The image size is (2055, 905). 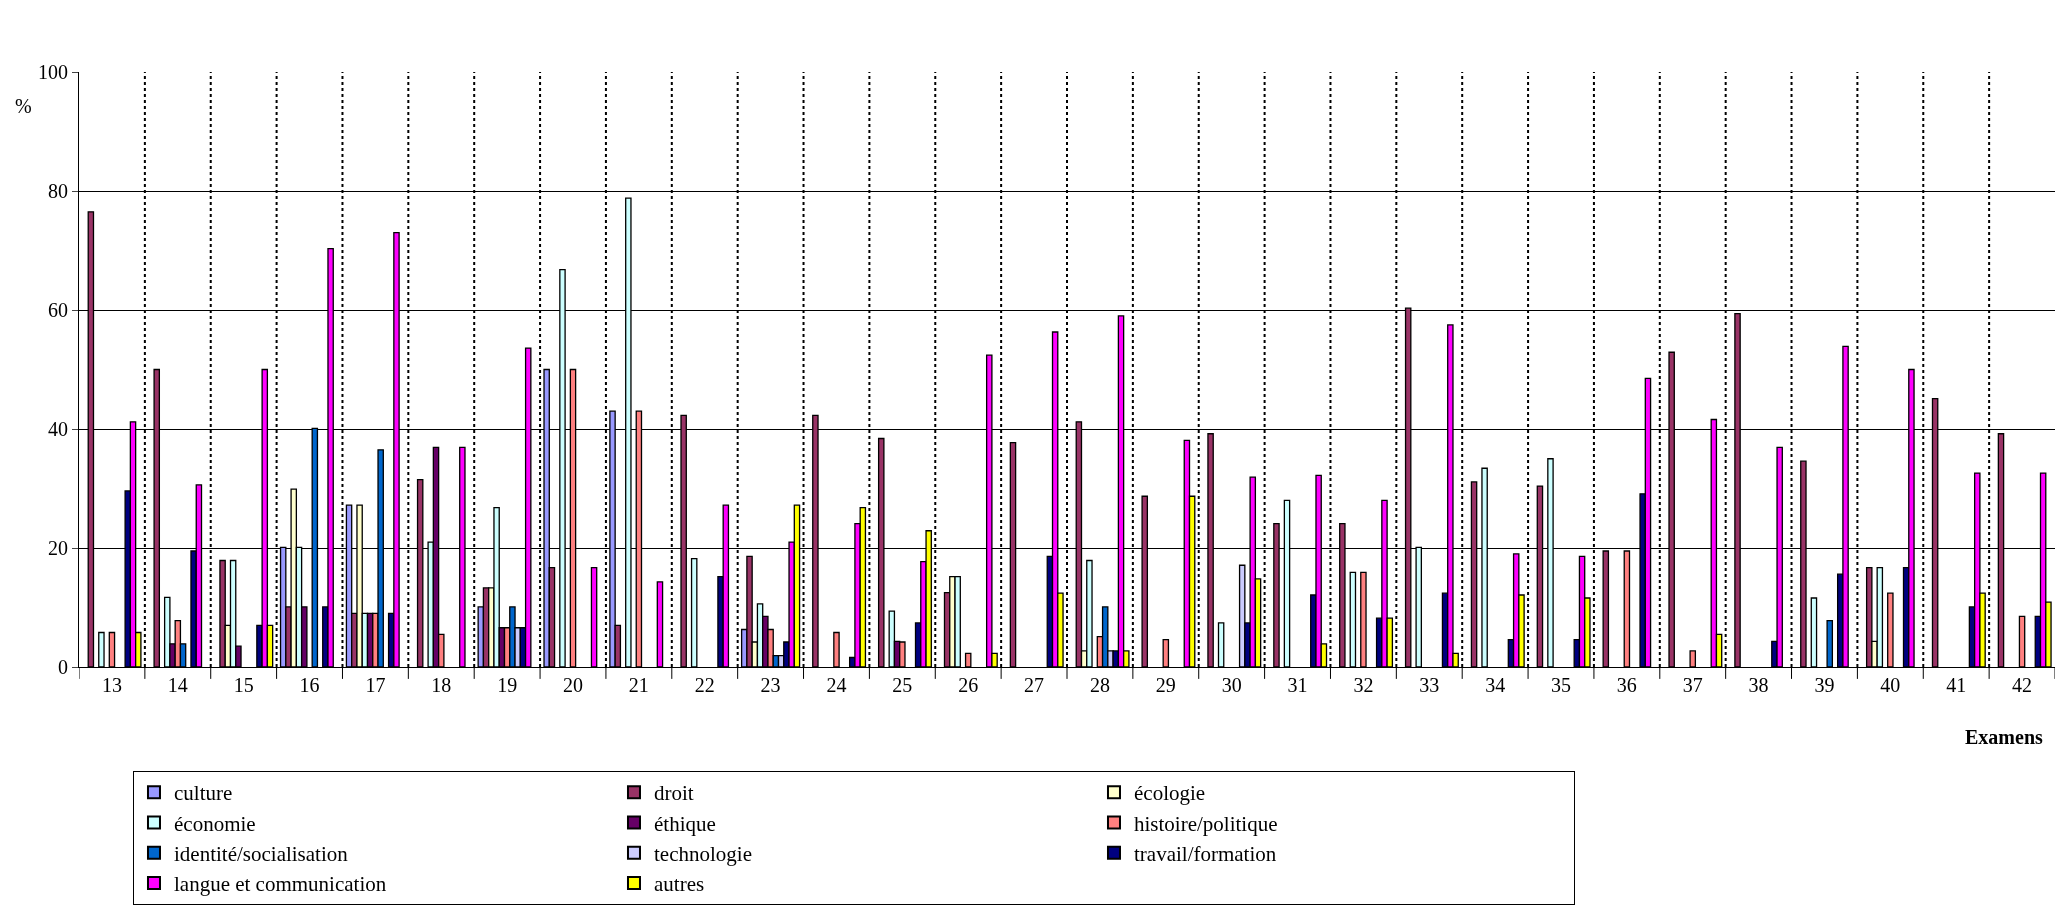 What do you see at coordinates (53, 72) in the screenshot?
I see `y-tick-label: 100` at bounding box center [53, 72].